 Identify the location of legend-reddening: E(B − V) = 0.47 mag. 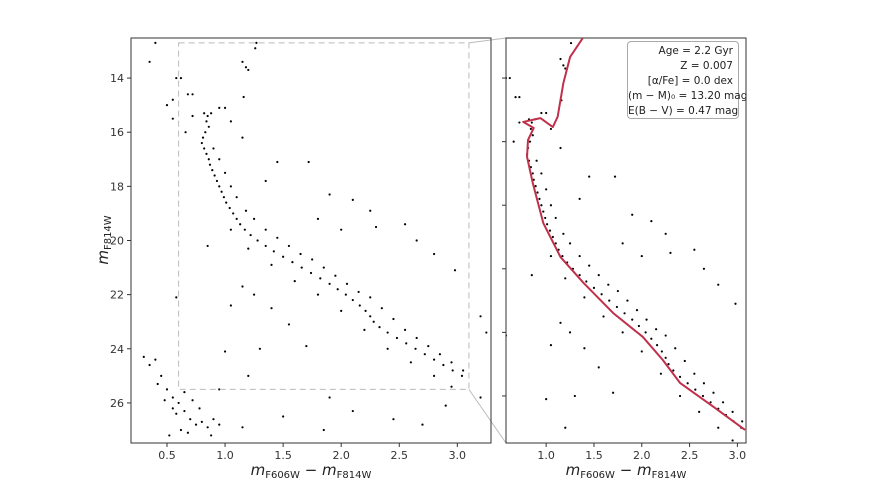
(683, 111).